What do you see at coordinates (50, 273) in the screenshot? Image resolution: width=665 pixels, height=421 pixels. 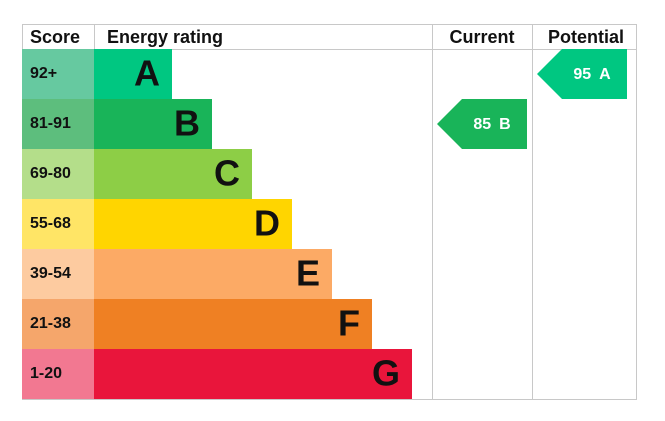 I see `score-label: 39-54` at bounding box center [50, 273].